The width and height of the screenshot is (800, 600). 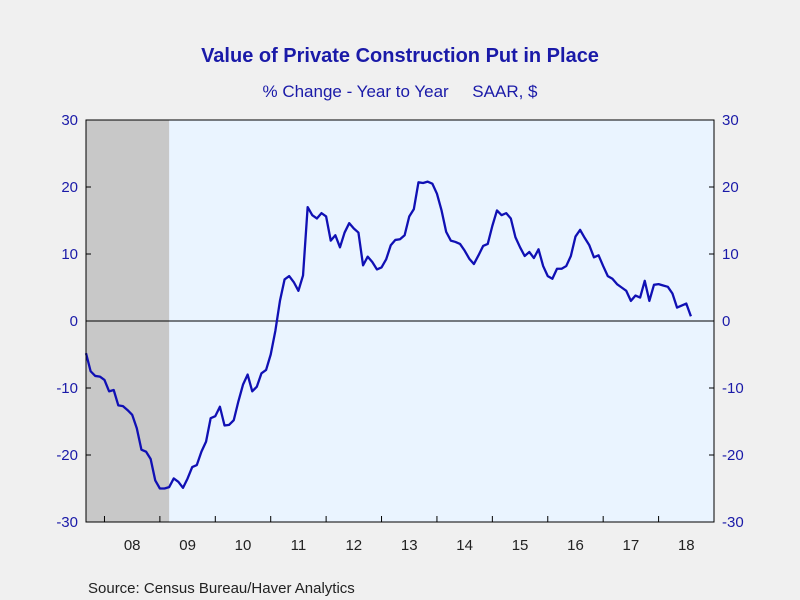 I want to click on y-tick-label-left: -30, so click(x=67, y=522).